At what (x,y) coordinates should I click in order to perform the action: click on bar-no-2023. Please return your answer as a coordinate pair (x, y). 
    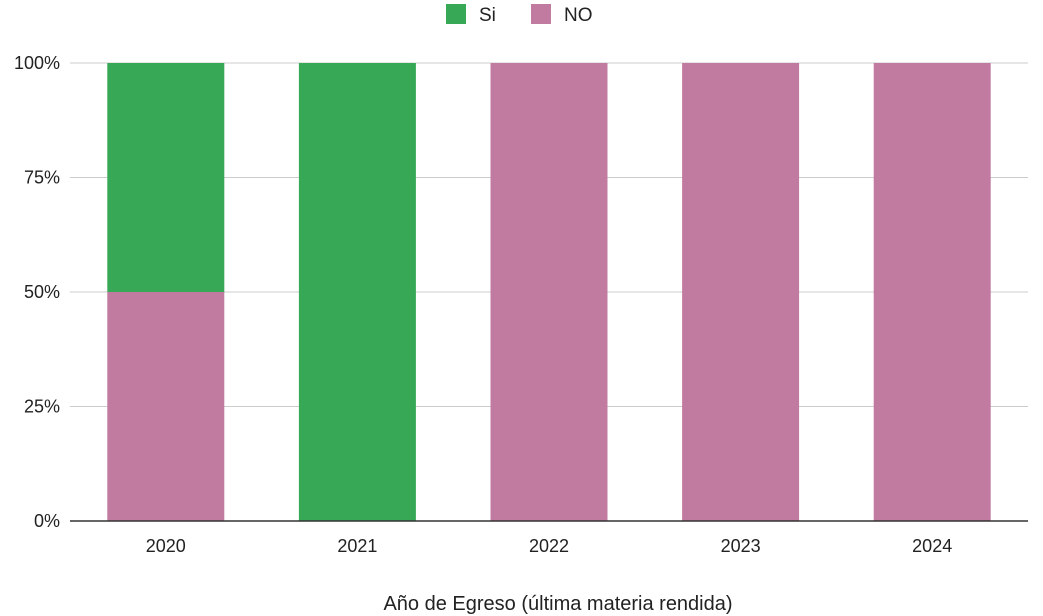
    Looking at the image, I should click on (741, 292).